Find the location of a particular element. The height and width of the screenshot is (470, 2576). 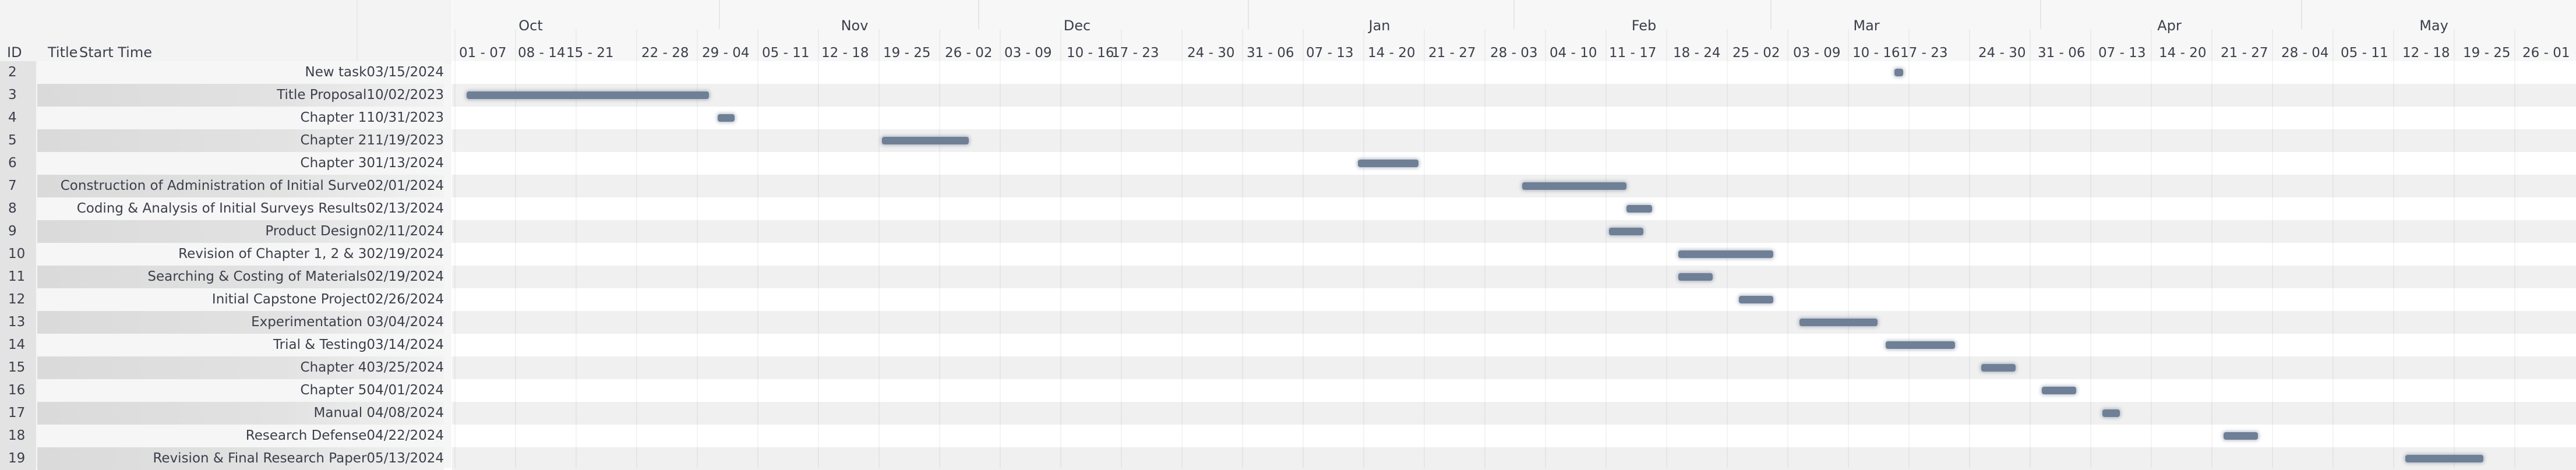

week-label: 05 - 11 is located at coordinates (786, 53).